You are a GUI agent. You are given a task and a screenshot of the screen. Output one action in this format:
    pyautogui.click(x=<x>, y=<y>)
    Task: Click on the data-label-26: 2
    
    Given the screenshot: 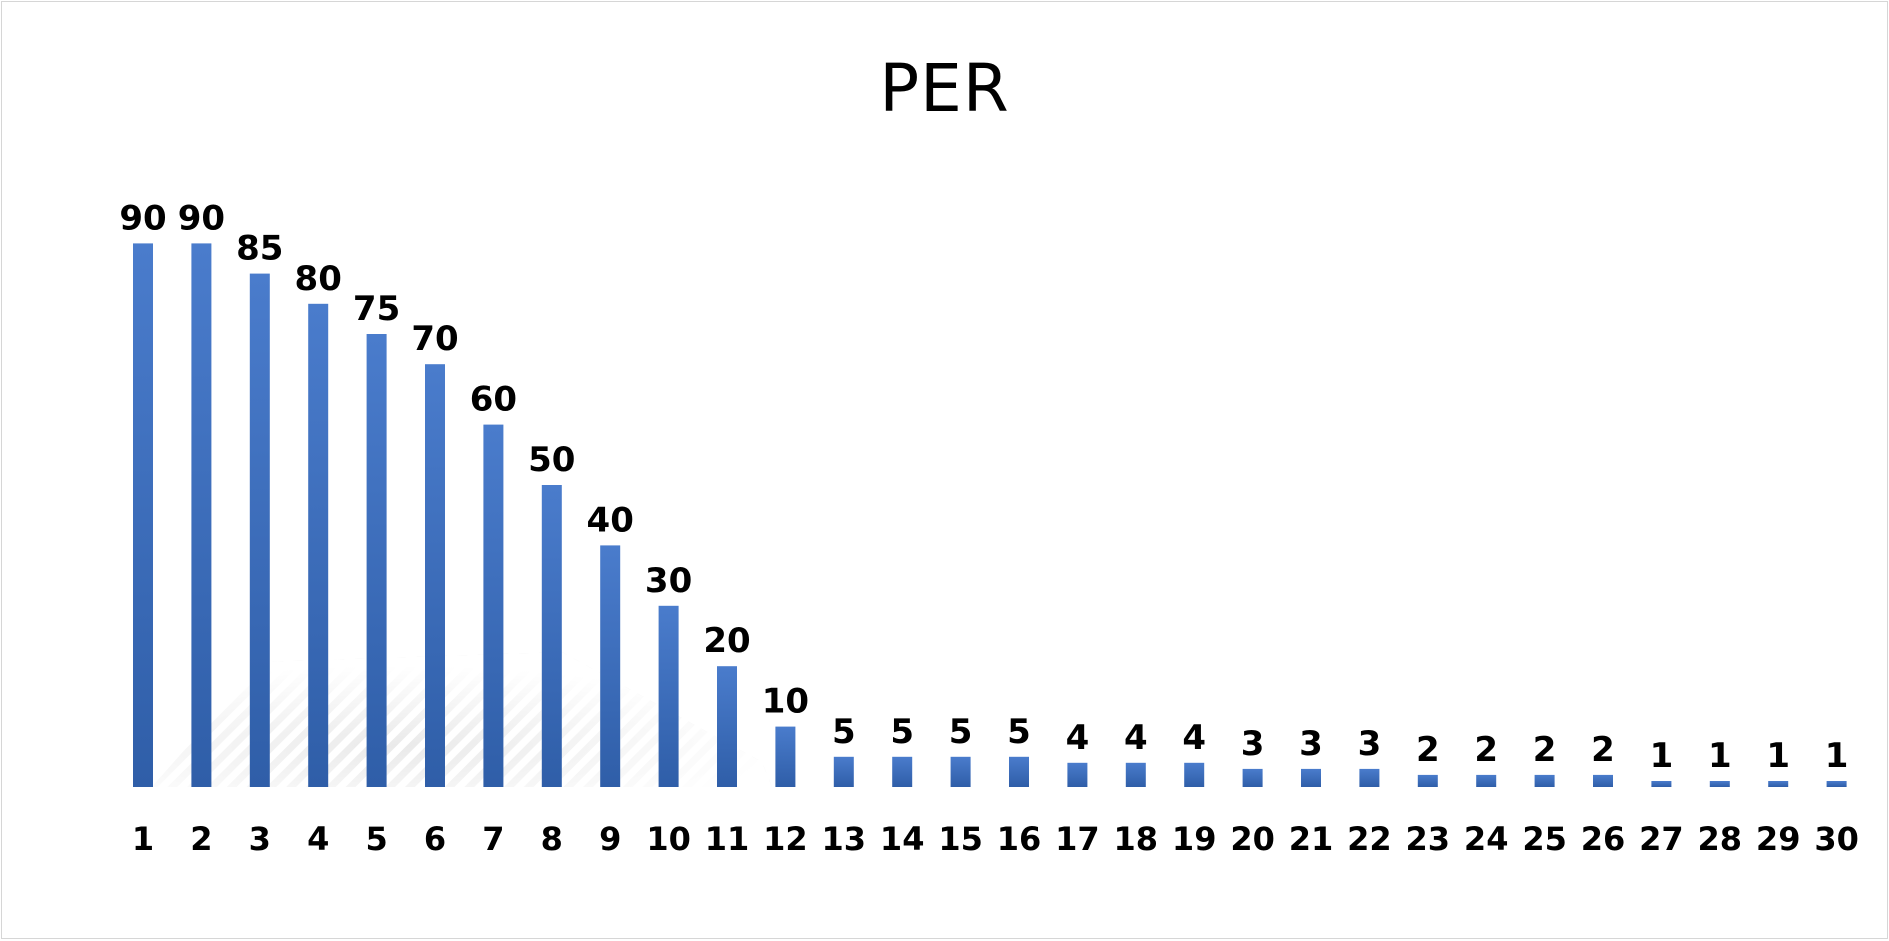 What is the action you would take?
    pyautogui.click(x=1603, y=750)
    